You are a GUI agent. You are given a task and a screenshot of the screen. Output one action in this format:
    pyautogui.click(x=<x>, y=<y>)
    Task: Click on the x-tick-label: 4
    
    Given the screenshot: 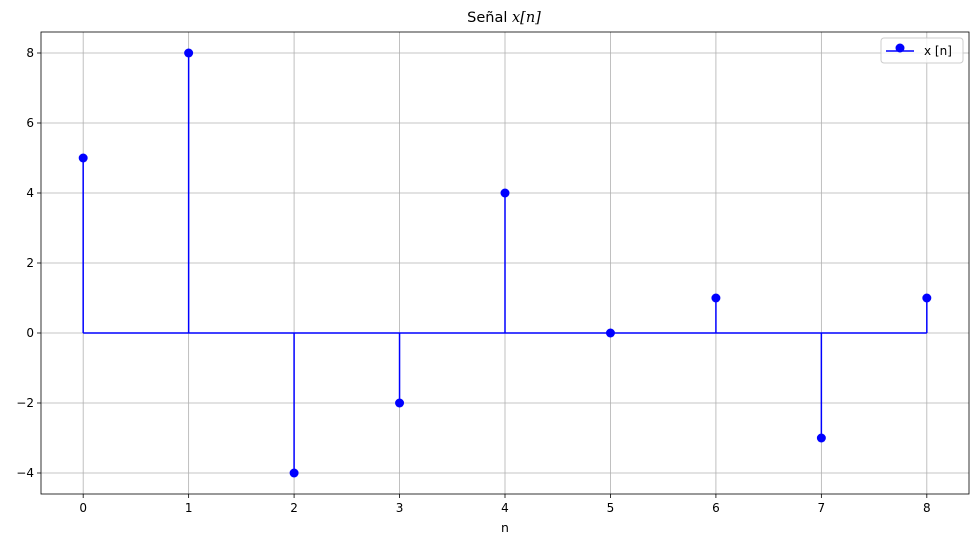 What is the action you would take?
    pyautogui.click(x=505, y=508)
    